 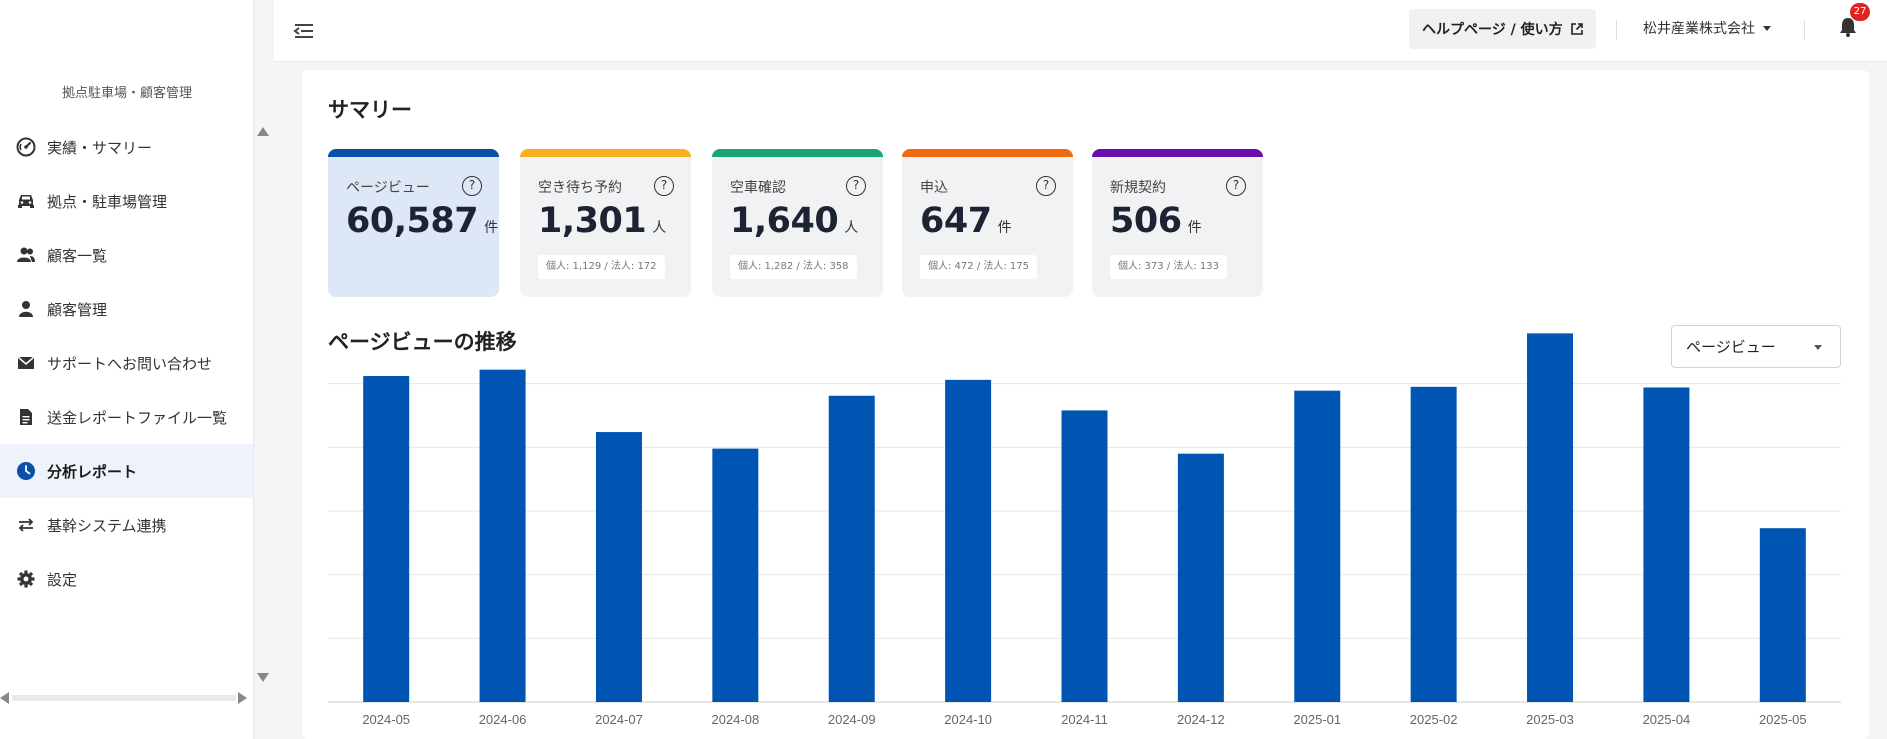 I want to click on x-tick-label: 2024-10, so click(x=968, y=719).